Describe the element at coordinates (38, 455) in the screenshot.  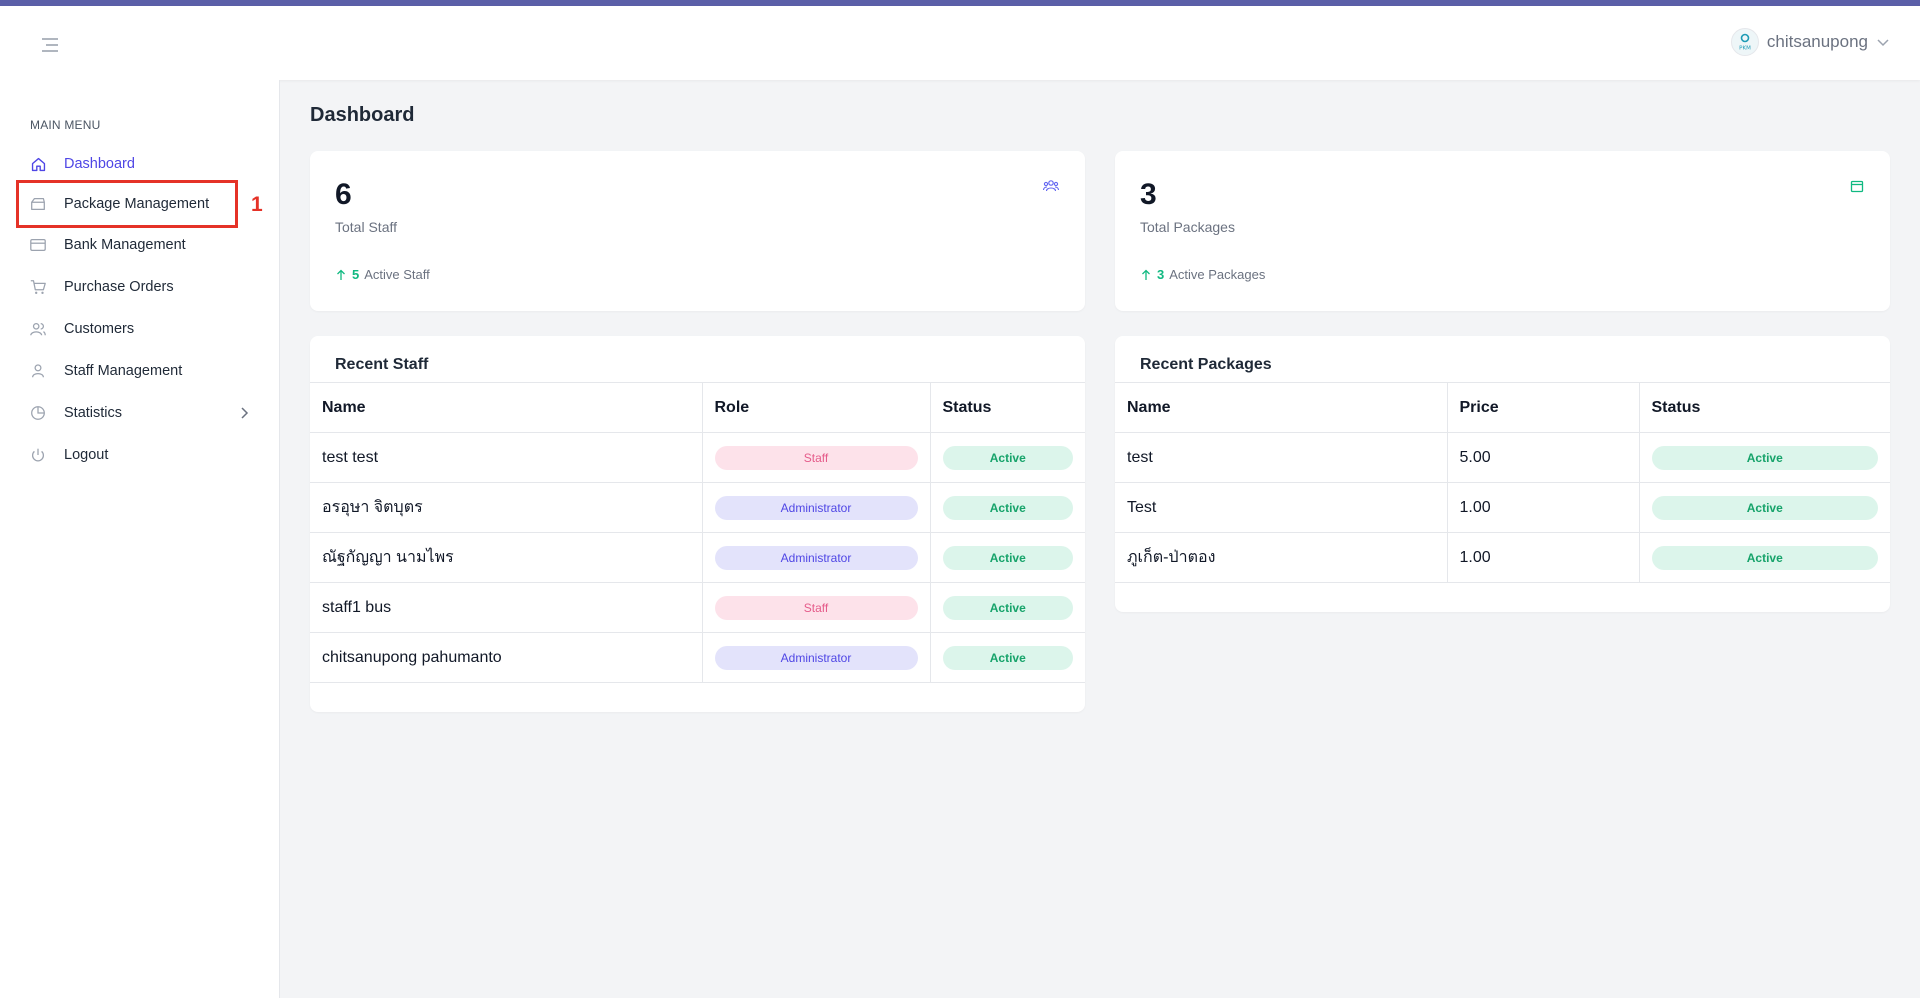
I see `power-icon` at that location.